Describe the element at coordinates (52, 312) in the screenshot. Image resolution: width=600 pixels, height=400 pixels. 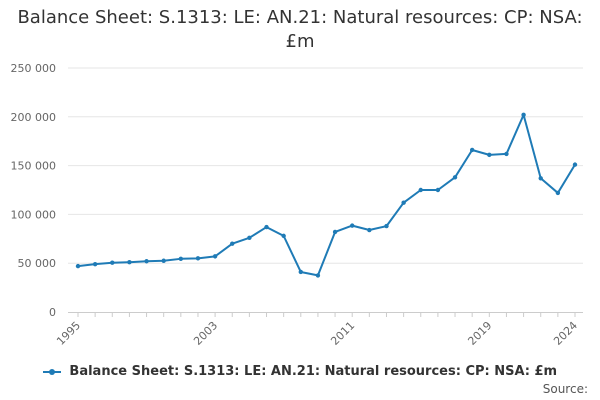
I see `y-tick-label: 0` at that location.